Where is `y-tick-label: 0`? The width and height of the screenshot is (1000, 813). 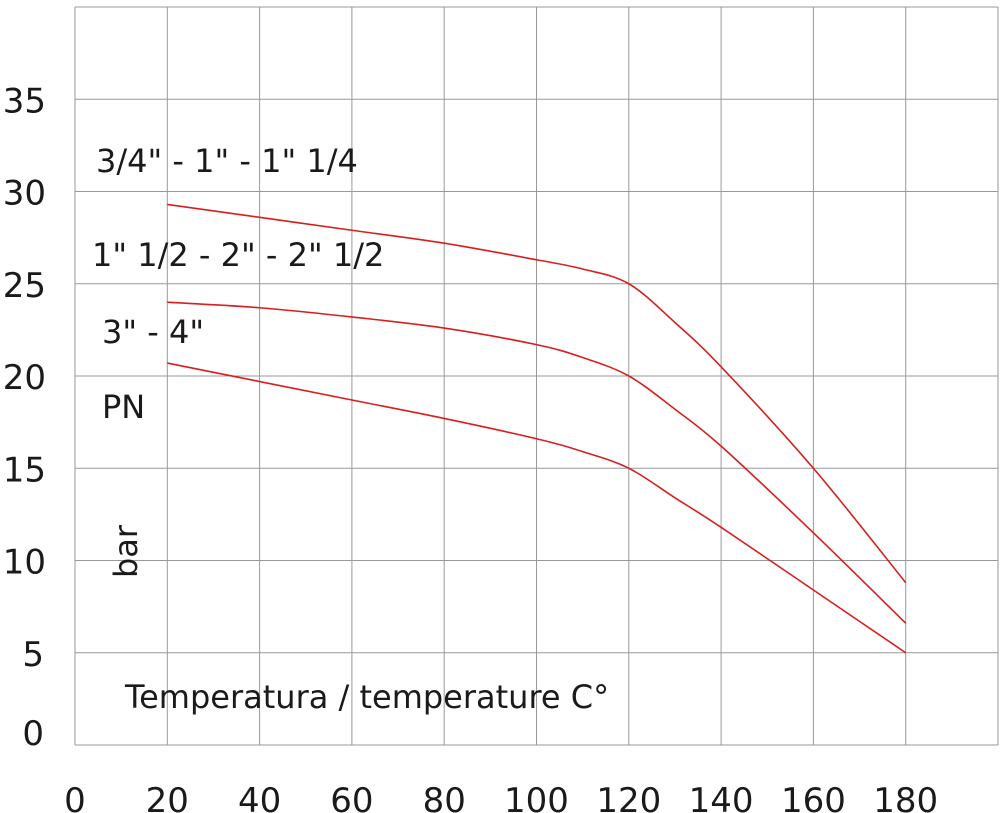
y-tick-label: 0 is located at coordinates (33, 734).